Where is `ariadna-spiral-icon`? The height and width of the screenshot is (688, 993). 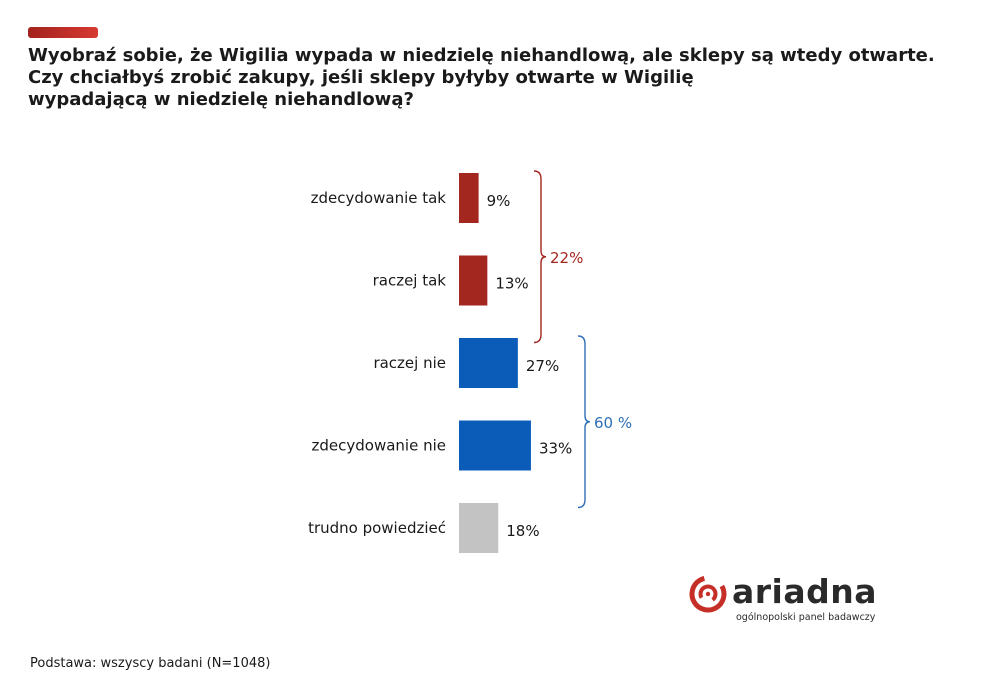 ariadna-spiral-icon is located at coordinates (708, 594).